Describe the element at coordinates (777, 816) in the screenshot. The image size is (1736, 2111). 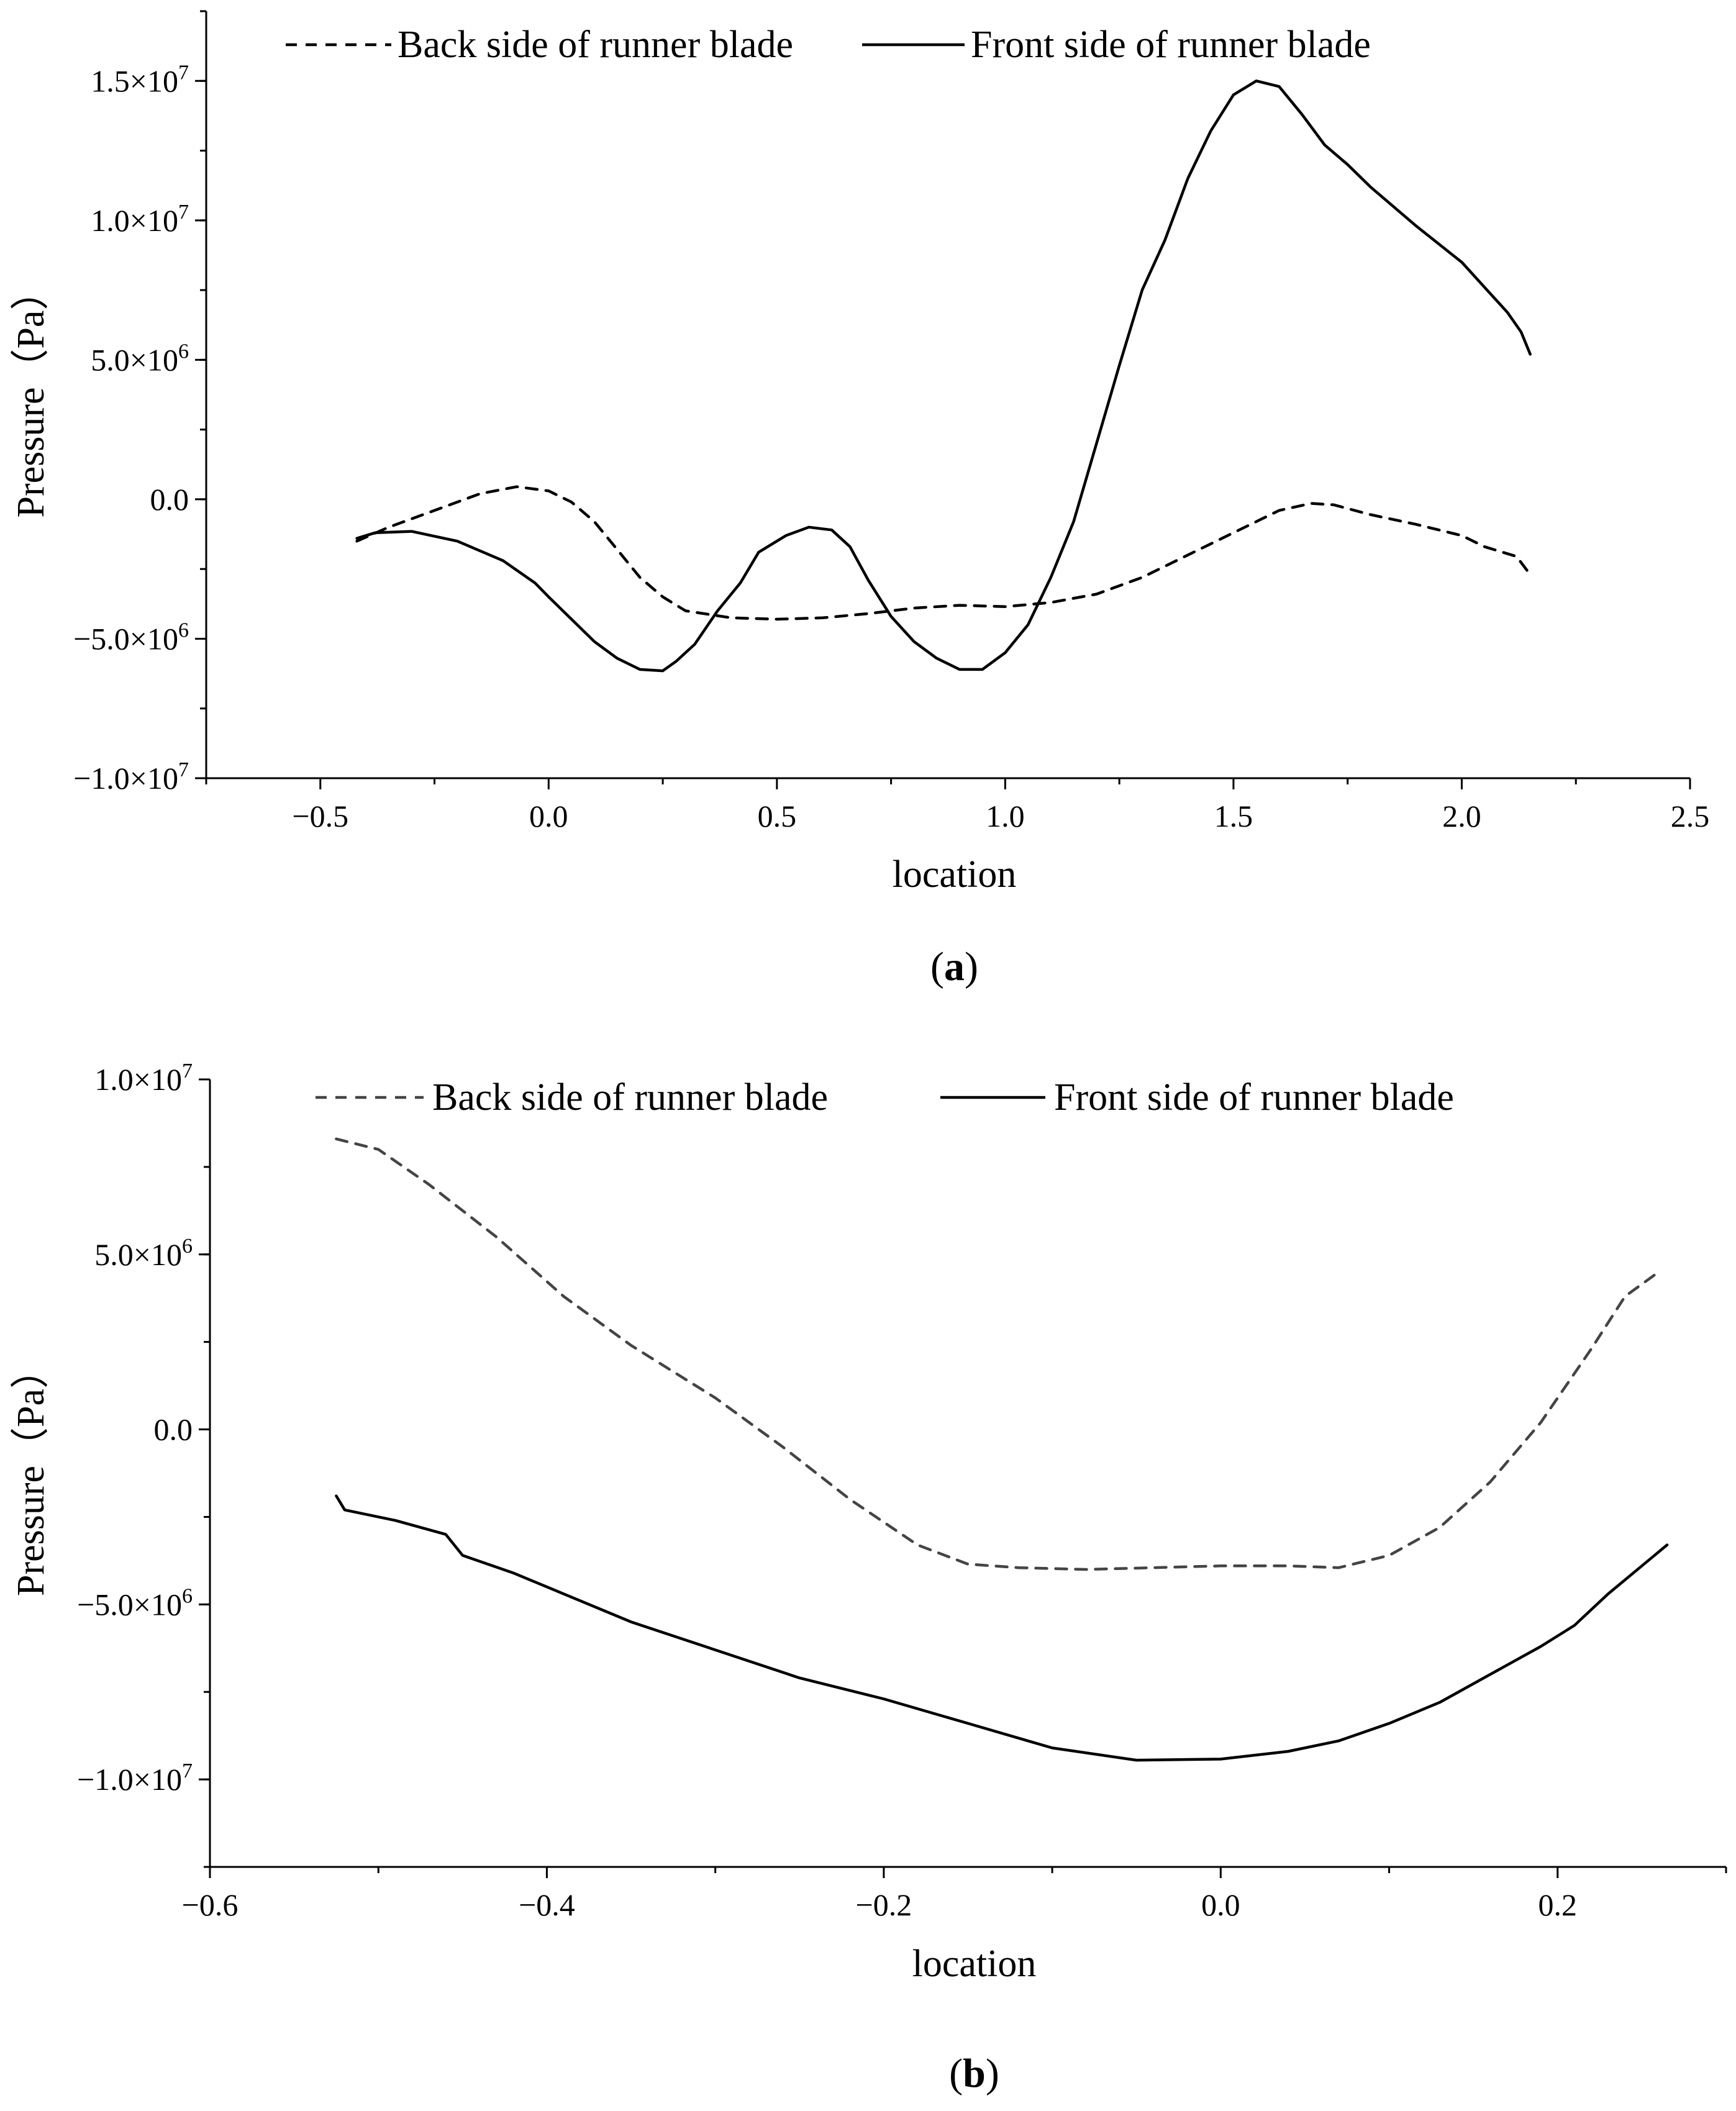
I see `x-tick-label: 0.5` at that location.